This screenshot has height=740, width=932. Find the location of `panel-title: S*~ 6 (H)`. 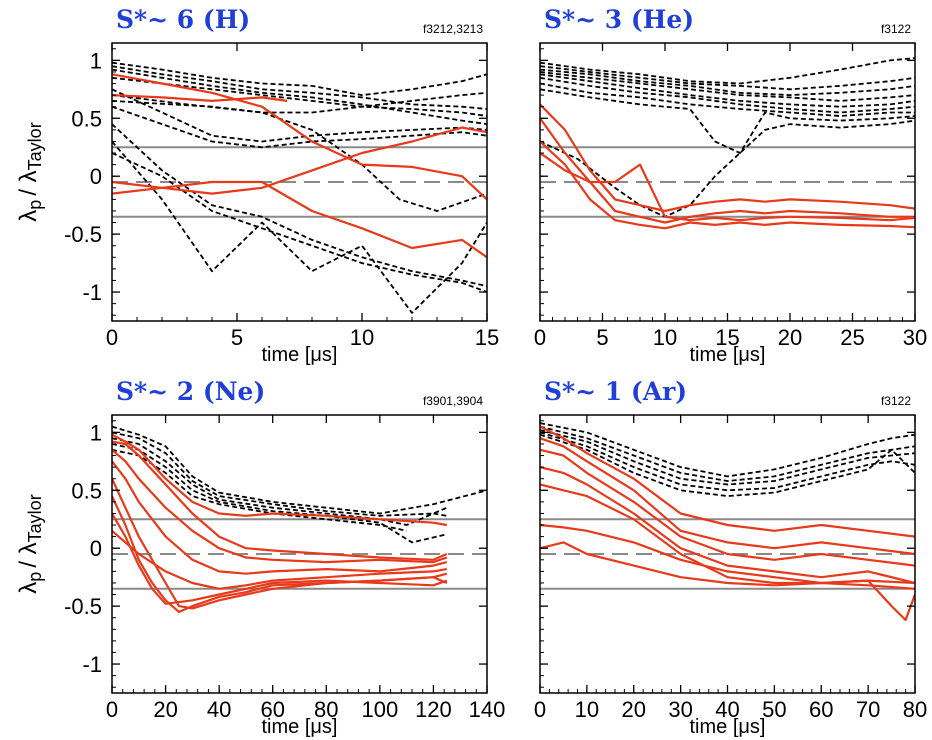

panel-title: S*~ 6 (H) is located at coordinates (183, 19).